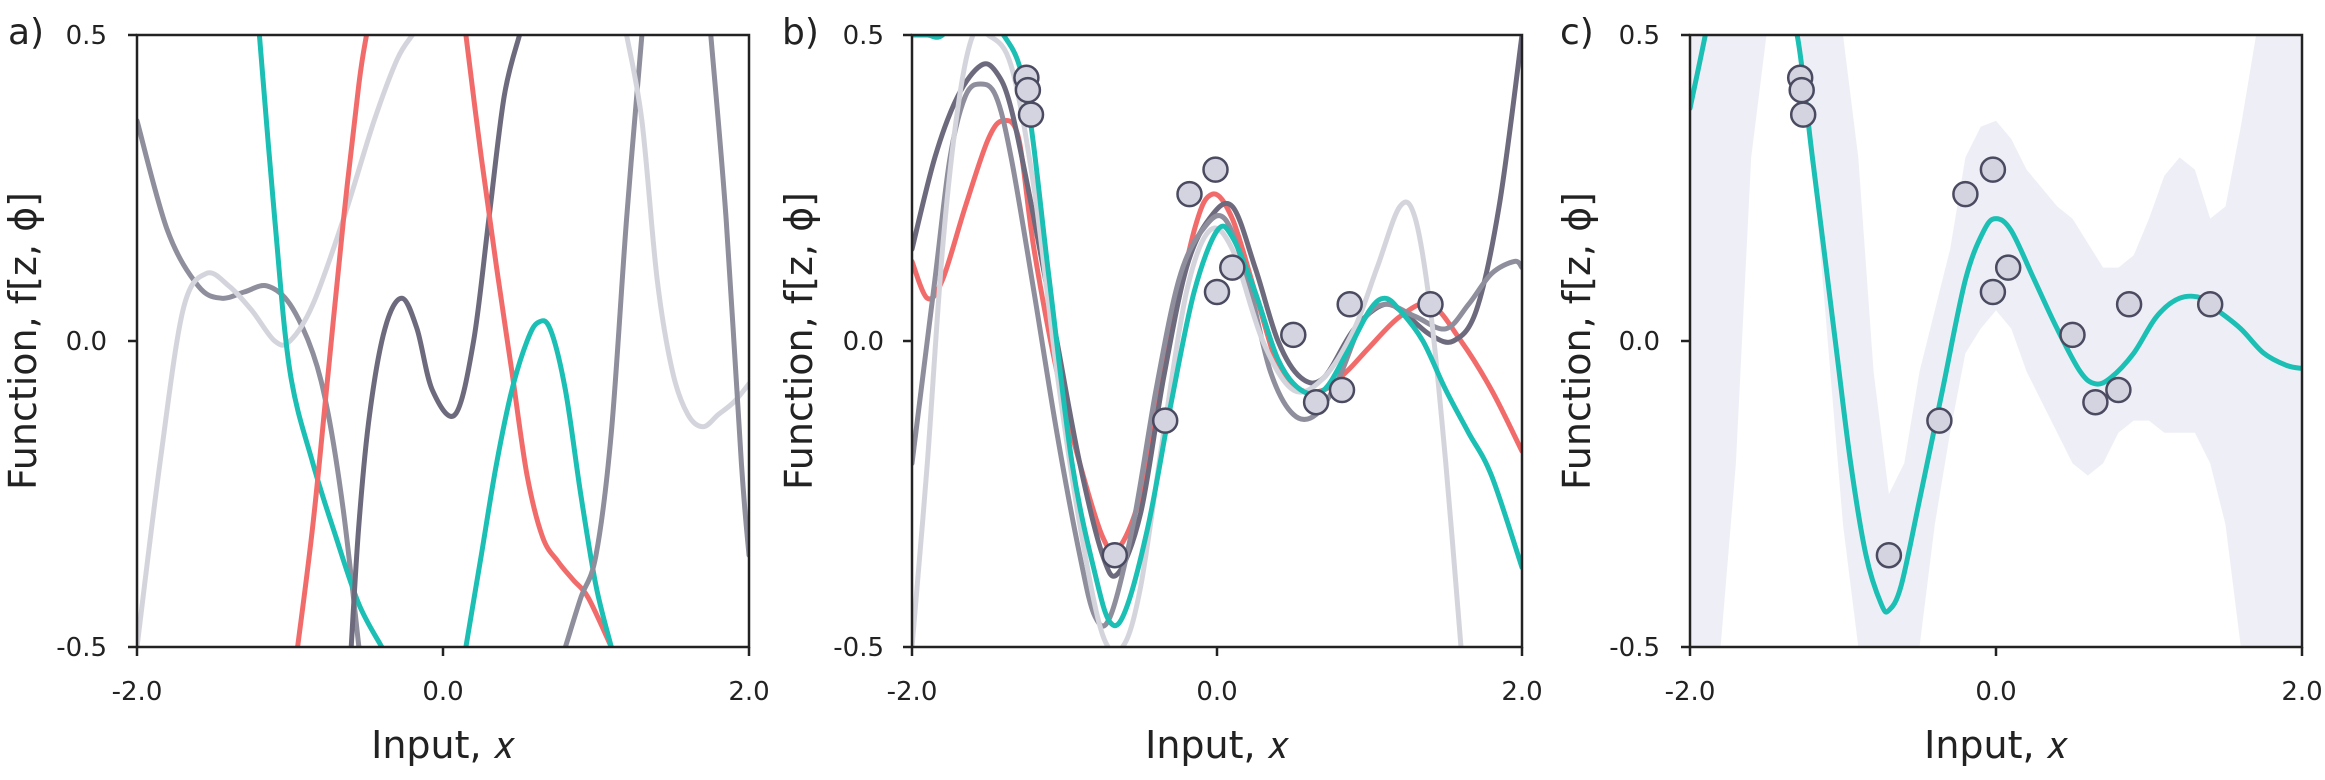 The image size is (2325, 780). Describe the element at coordinates (26, 32) in the screenshot. I see `panel-label: a)` at that location.